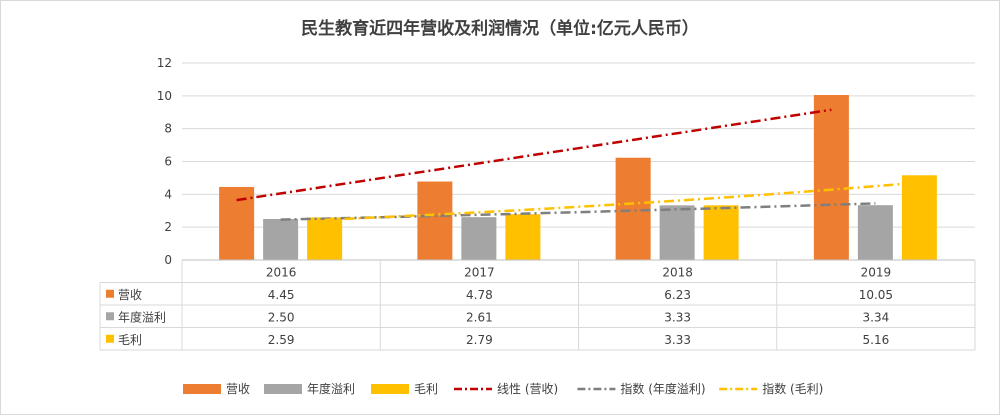 The height and width of the screenshot is (415, 1000). Describe the element at coordinates (523, 237) in the screenshot. I see `bar-毛利-2017` at that location.